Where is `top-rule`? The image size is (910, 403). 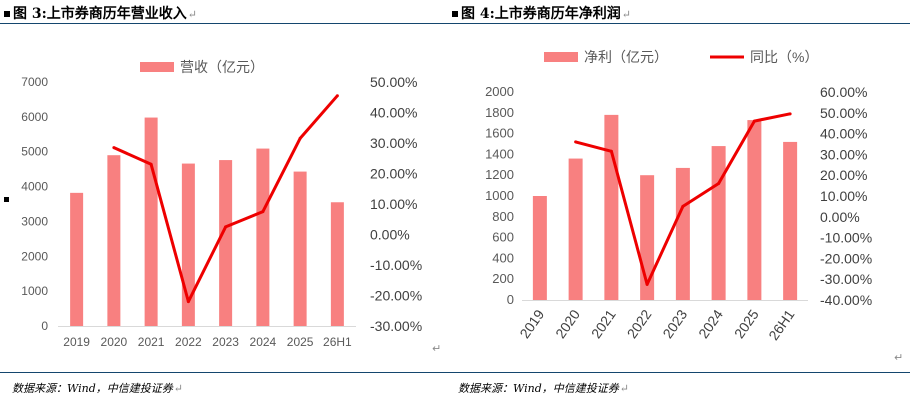
top-rule is located at coordinates (455, 23).